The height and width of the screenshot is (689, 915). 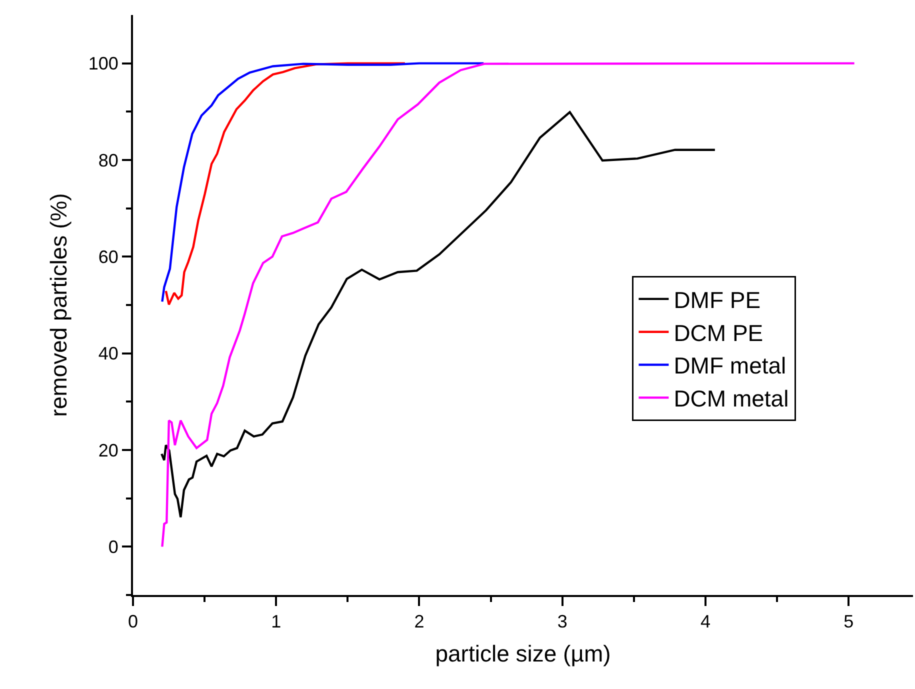 I want to click on y-tick-label: 60, so click(x=108, y=256).